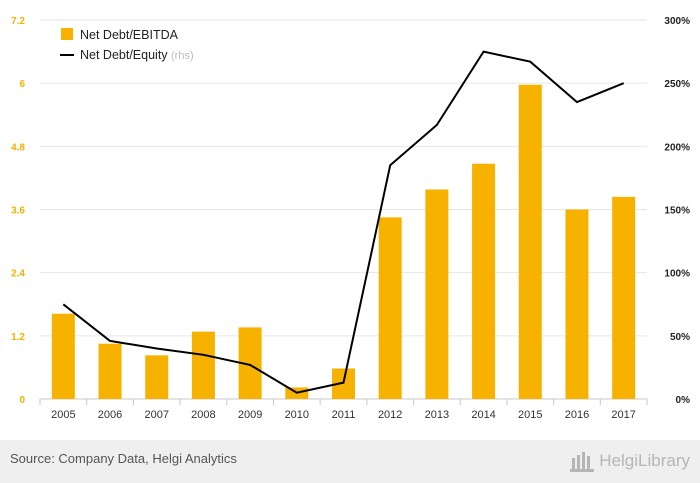 The image size is (700, 483). What do you see at coordinates (677, 84) in the screenshot?
I see `y-right-tick-label: 250%` at bounding box center [677, 84].